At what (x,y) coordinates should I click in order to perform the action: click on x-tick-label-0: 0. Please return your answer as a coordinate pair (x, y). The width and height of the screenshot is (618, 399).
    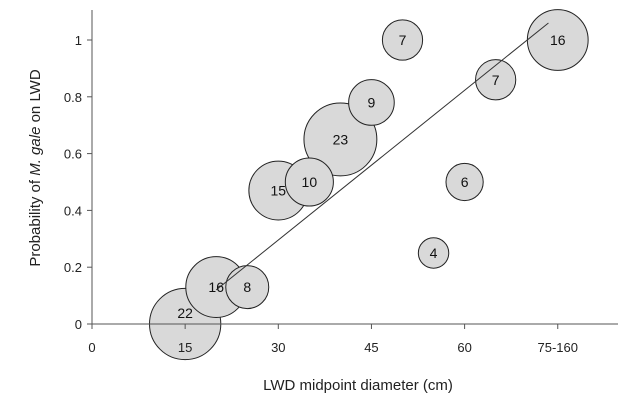
    Looking at the image, I should click on (91, 347).